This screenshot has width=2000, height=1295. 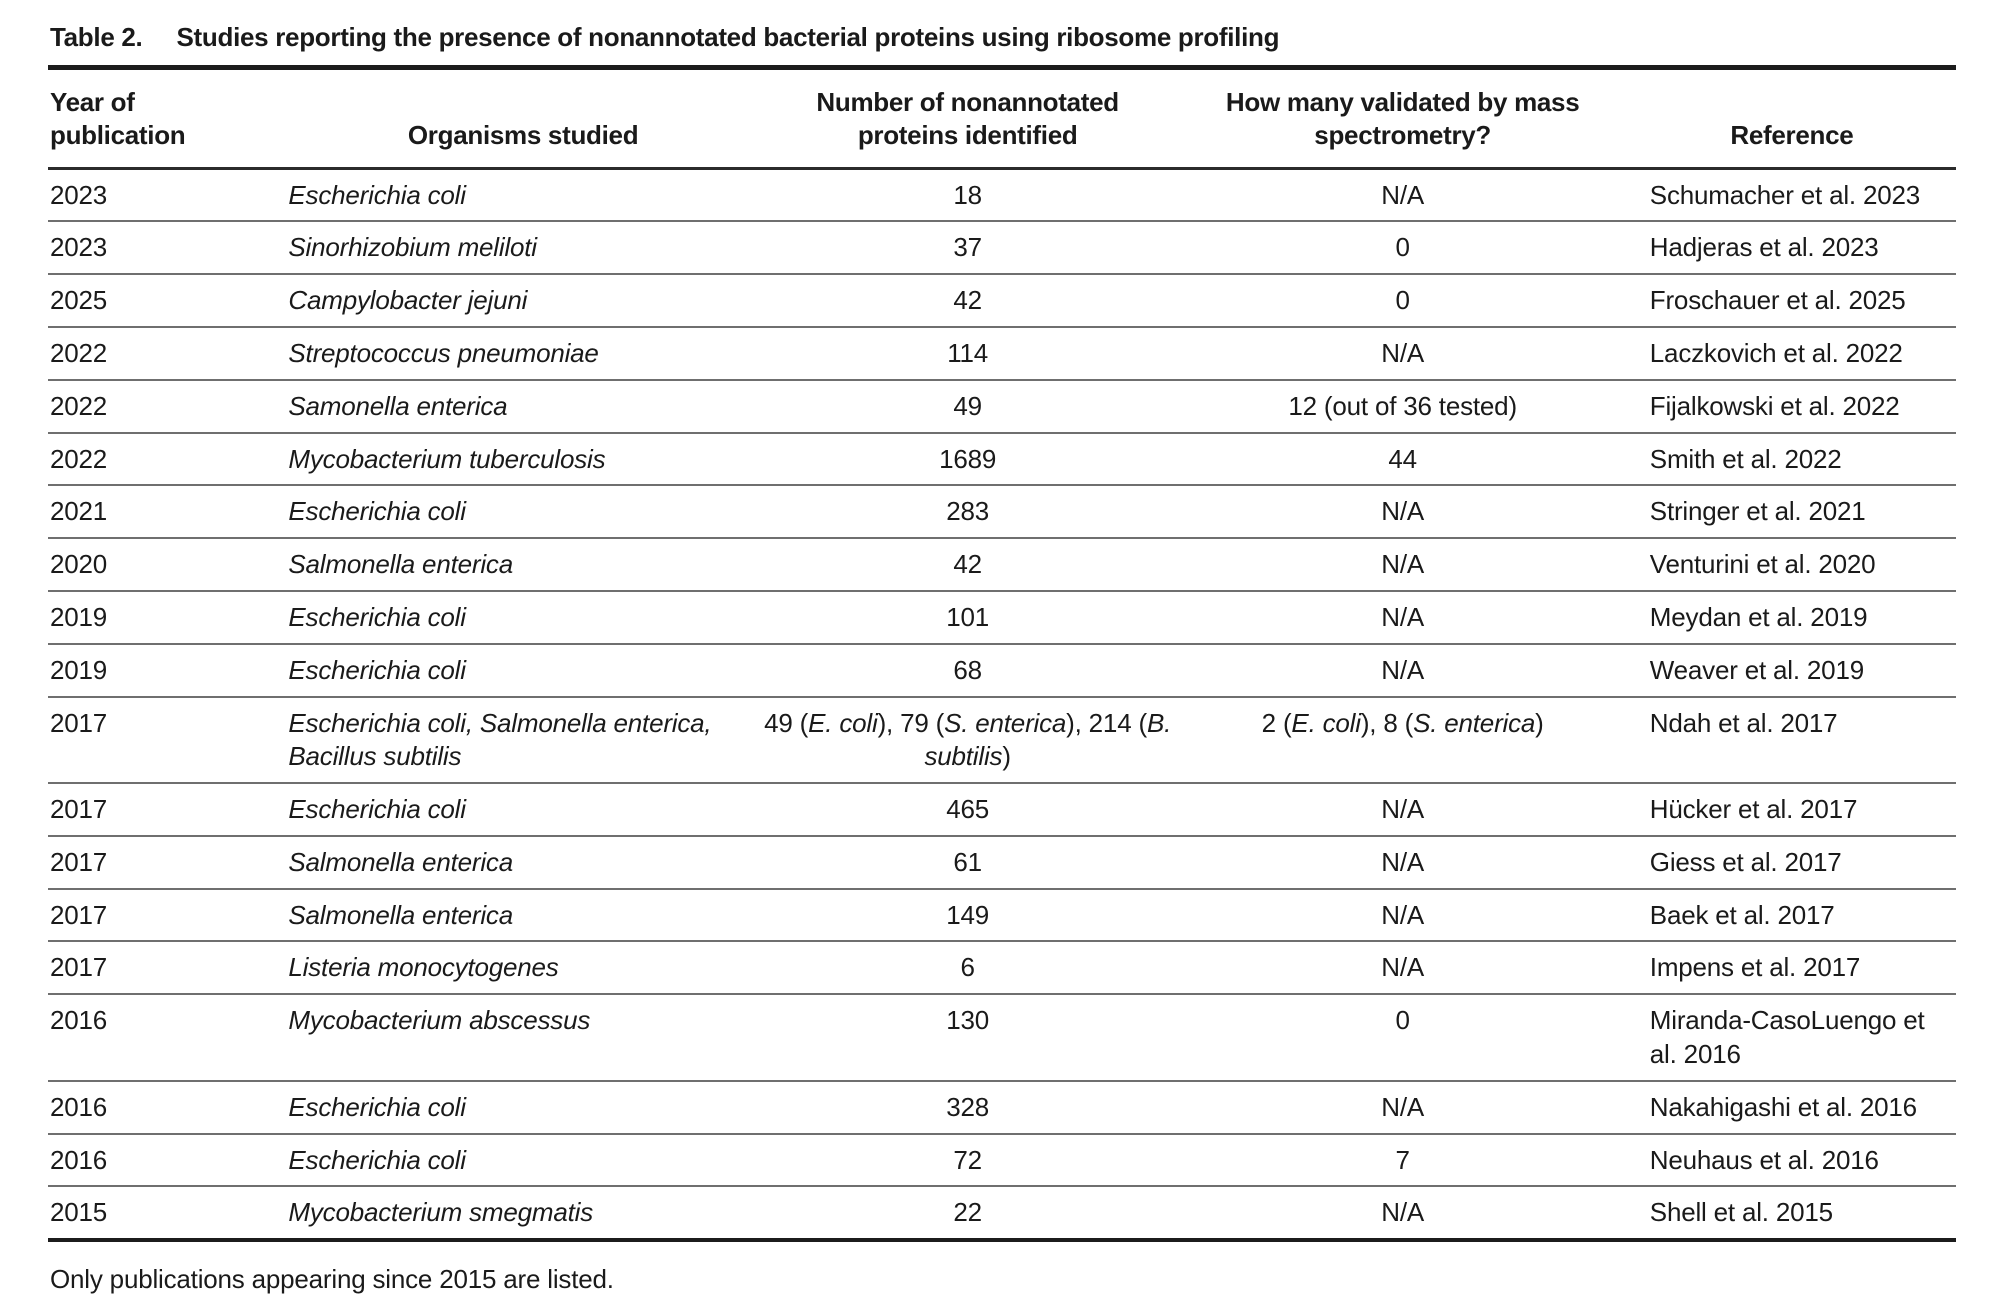 I want to click on cell-number: 114, so click(x=967, y=352).